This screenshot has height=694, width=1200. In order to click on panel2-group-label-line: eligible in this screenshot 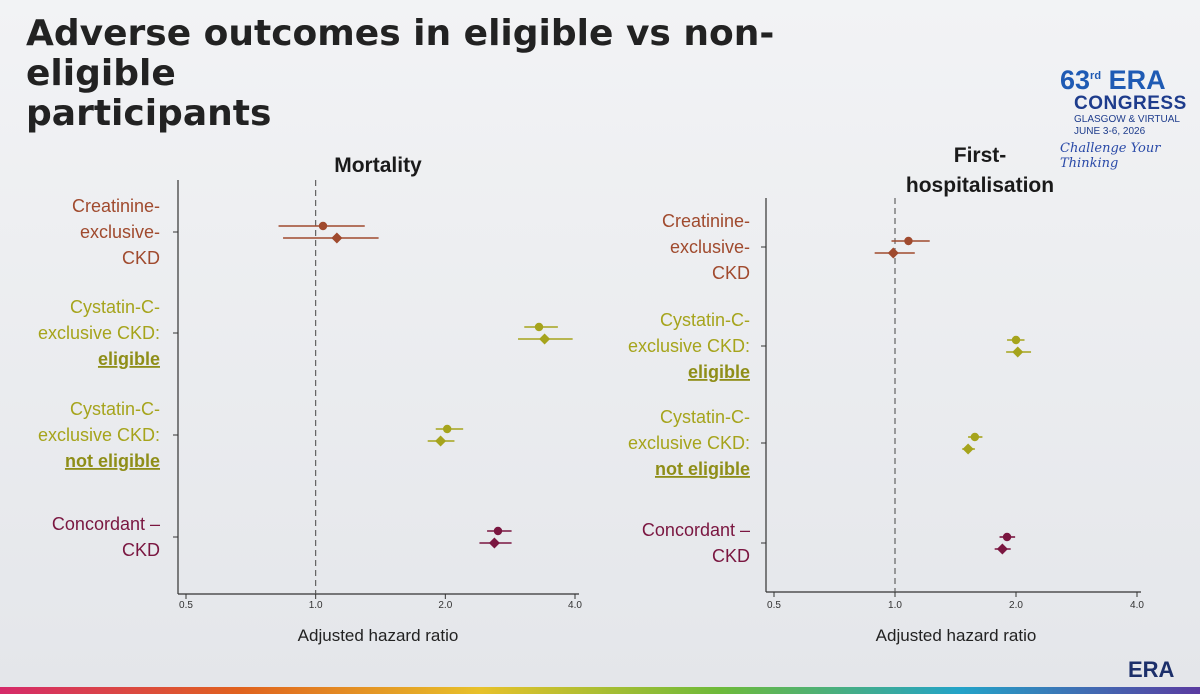, I will do `click(719, 372)`.